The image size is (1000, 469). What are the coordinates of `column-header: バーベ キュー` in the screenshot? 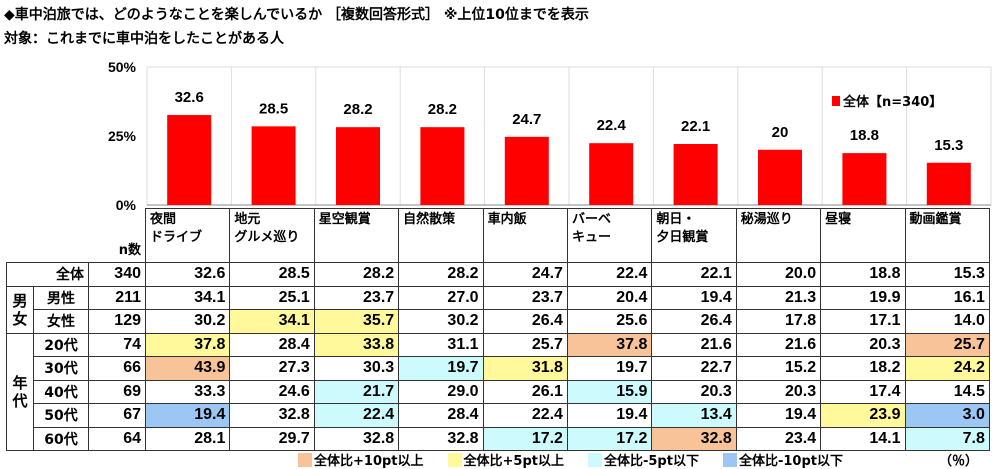 It's located at (609, 235).